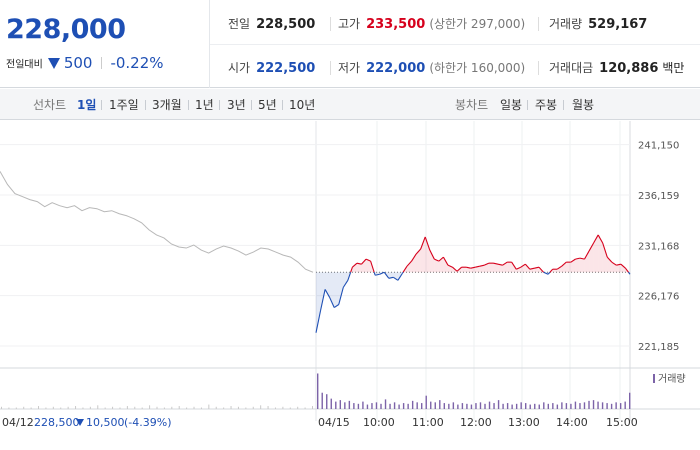 The height and width of the screenshot is (450, 700). I want to click on period-5y-tab: 5년, so click(267, 105).